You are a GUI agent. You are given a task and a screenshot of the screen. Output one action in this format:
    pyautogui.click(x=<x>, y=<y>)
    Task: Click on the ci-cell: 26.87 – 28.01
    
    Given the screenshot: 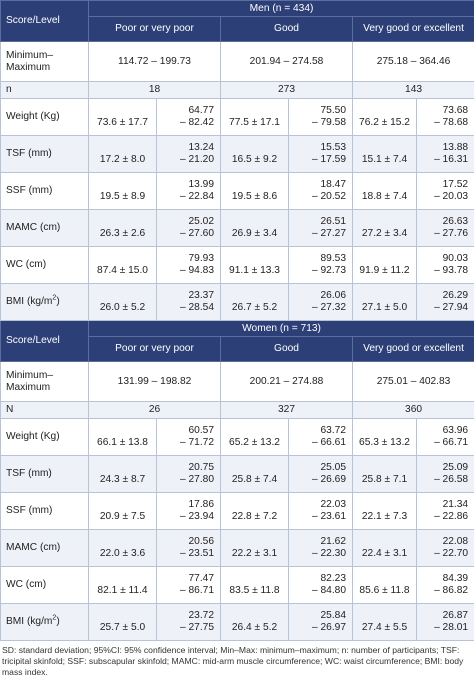 What is the action you would take?
    pyautogui.click(x=444, y=622)
    